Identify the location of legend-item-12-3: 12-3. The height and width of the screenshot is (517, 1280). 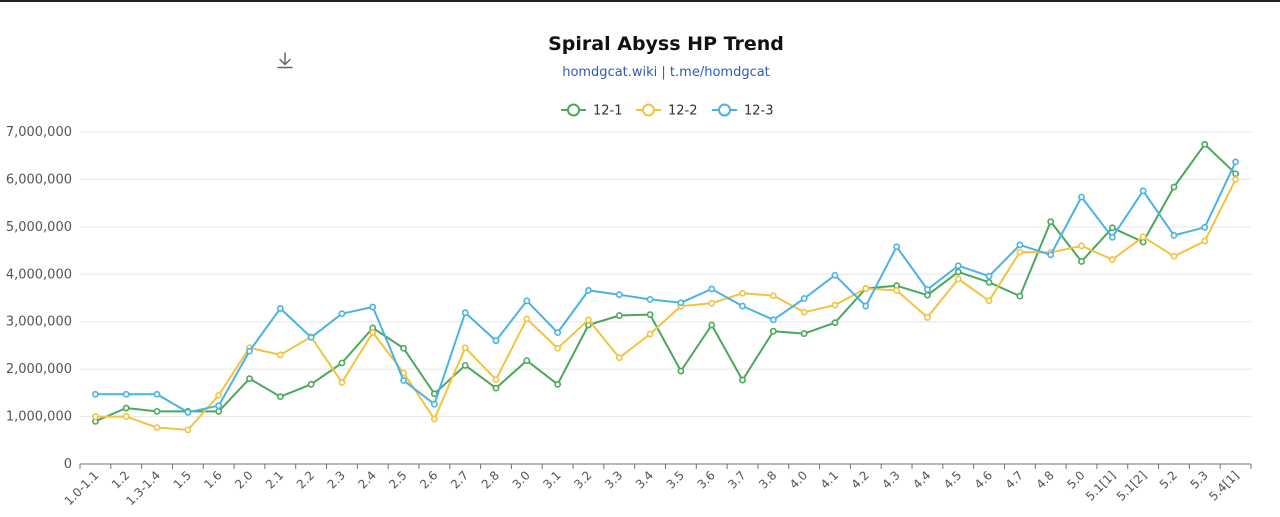
(743, 111).